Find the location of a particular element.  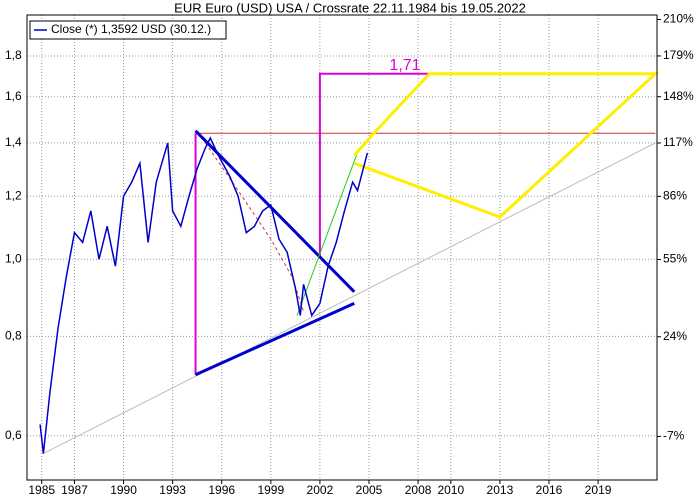

x-tick-label: 1993 is located at coordinates (172, 490).